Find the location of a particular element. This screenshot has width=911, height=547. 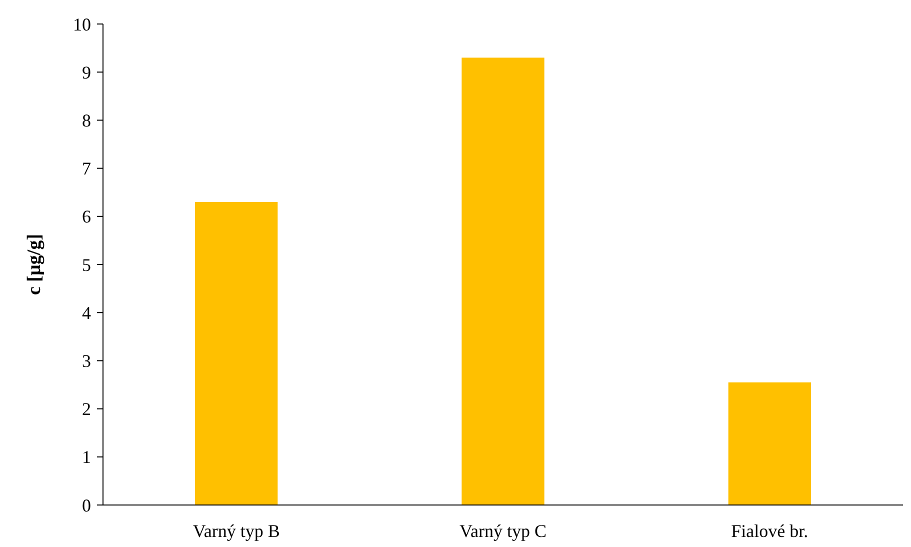

y-tick-label: 6 is located at coordinates (86, 216).